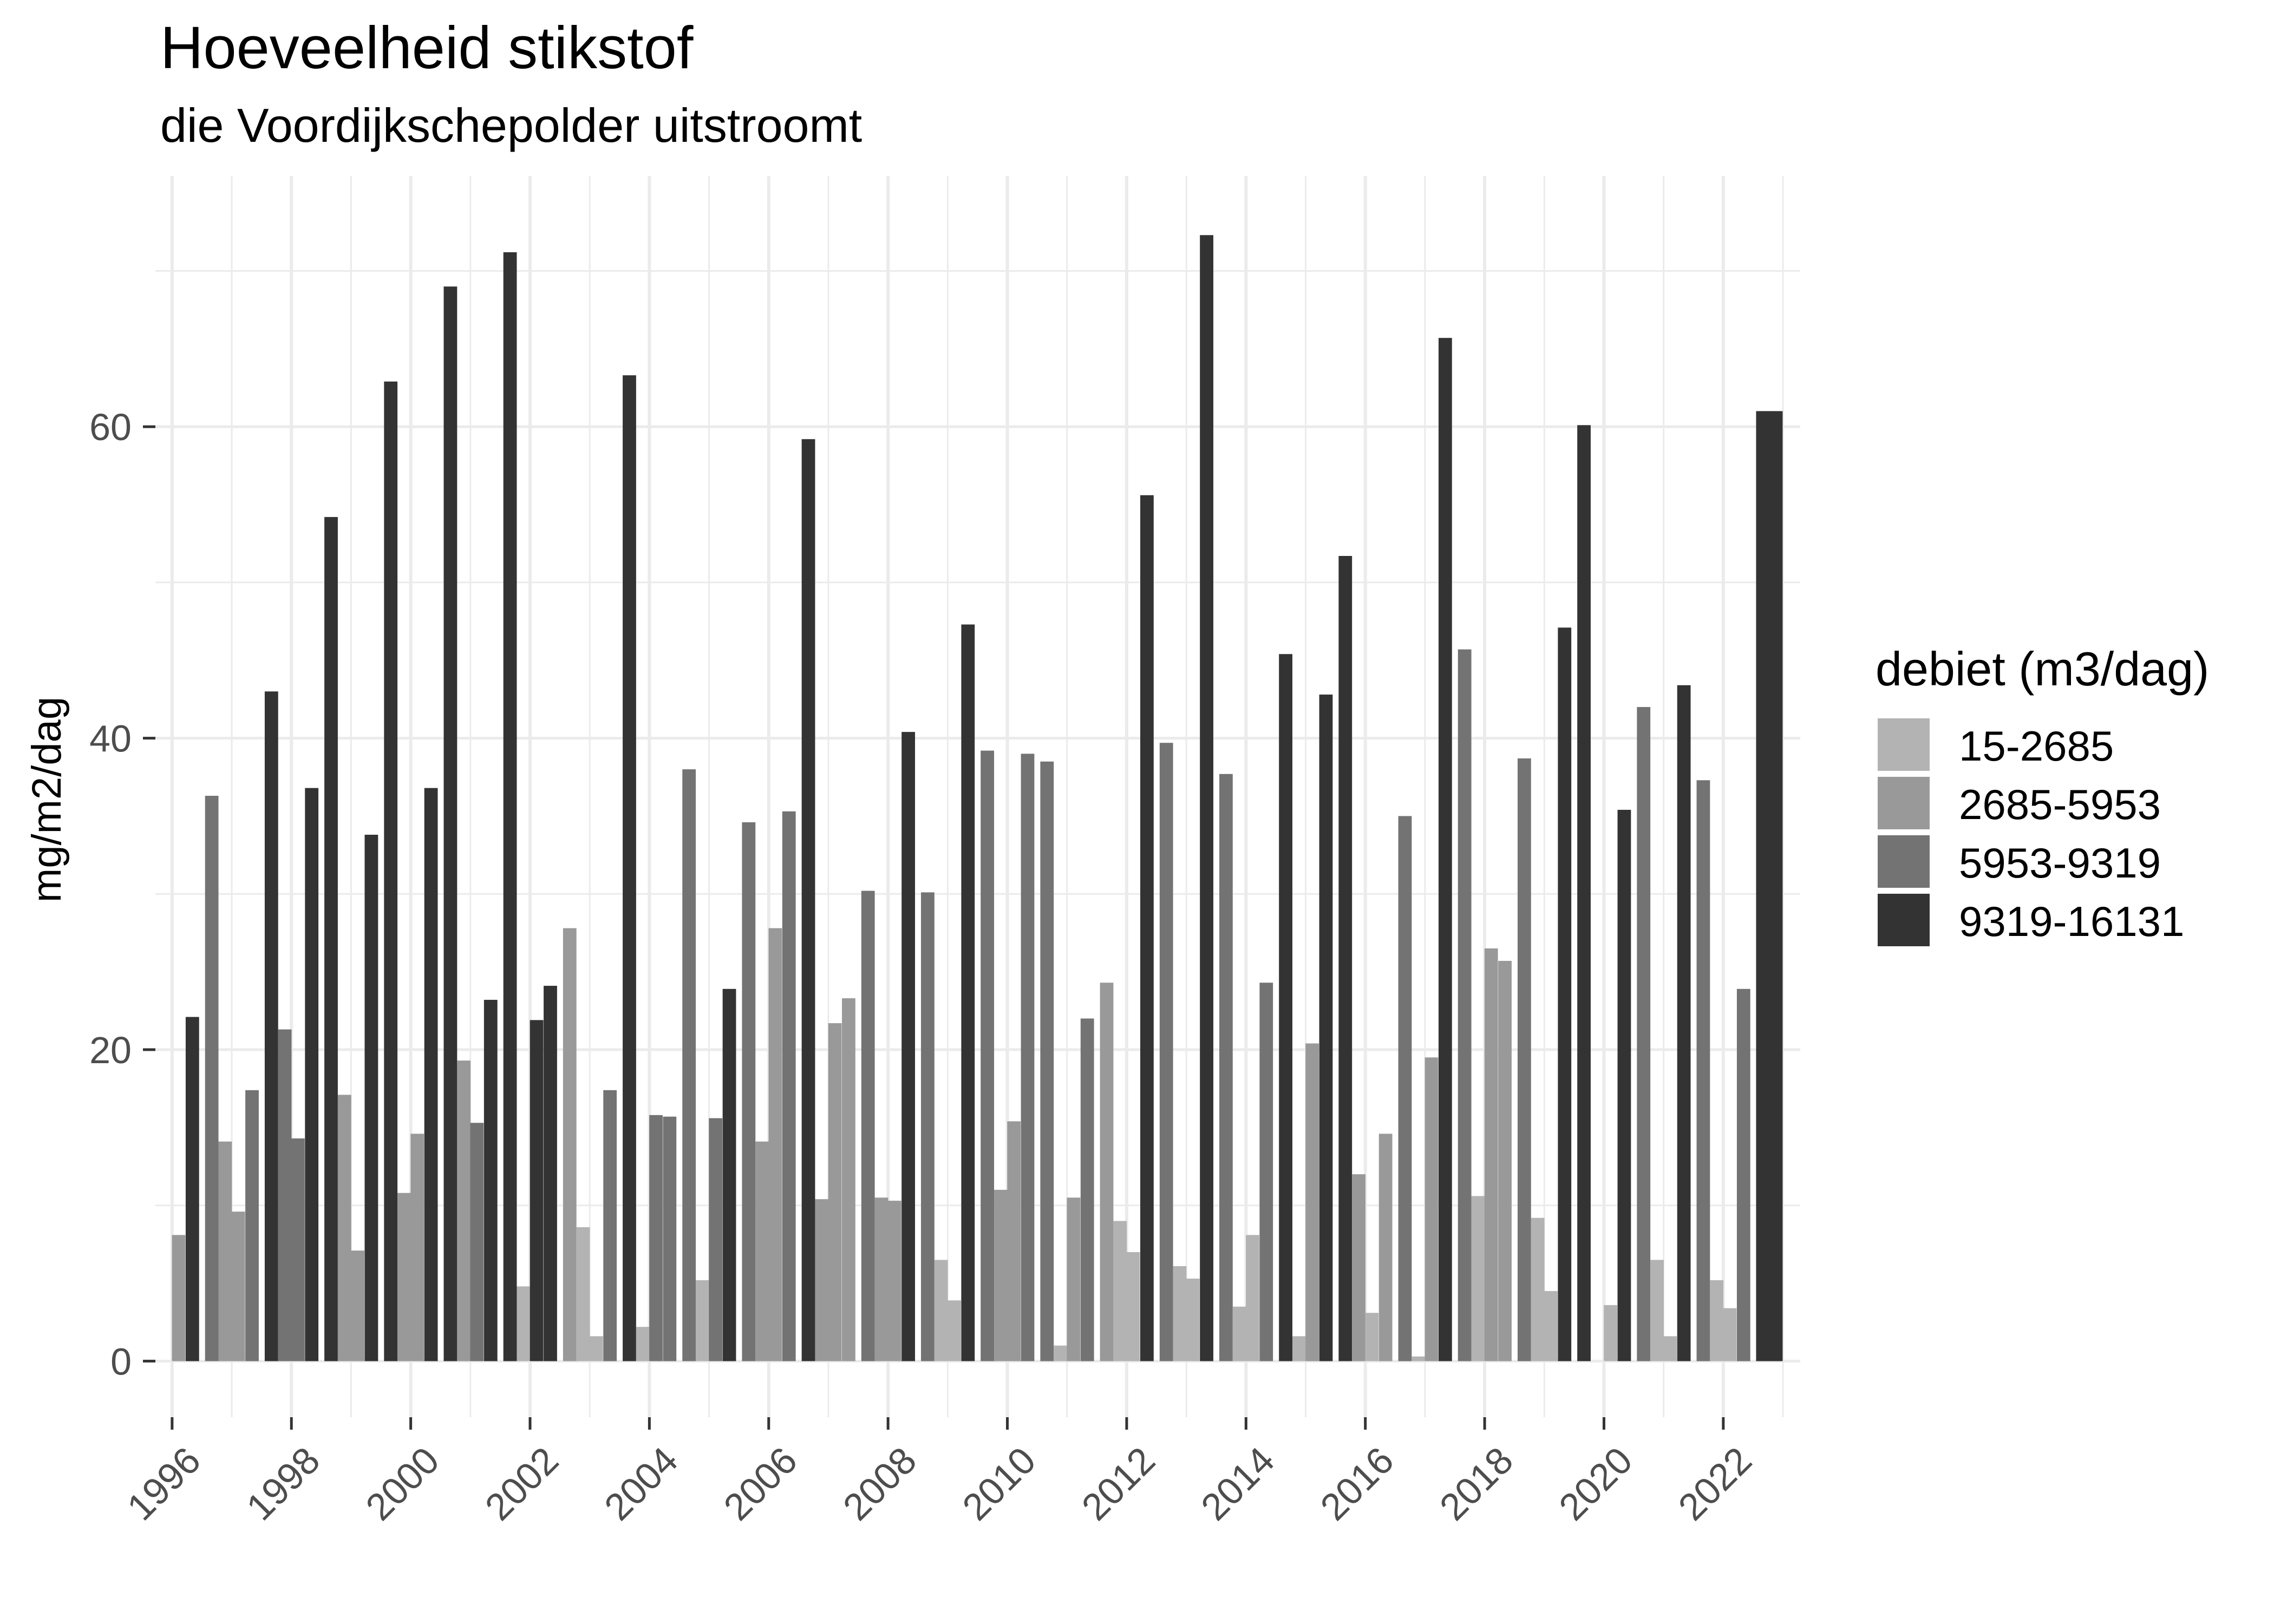 This screenshot has width=2274, height=1624. I want to click on bar-2004-Q3, so click(689, 1065).